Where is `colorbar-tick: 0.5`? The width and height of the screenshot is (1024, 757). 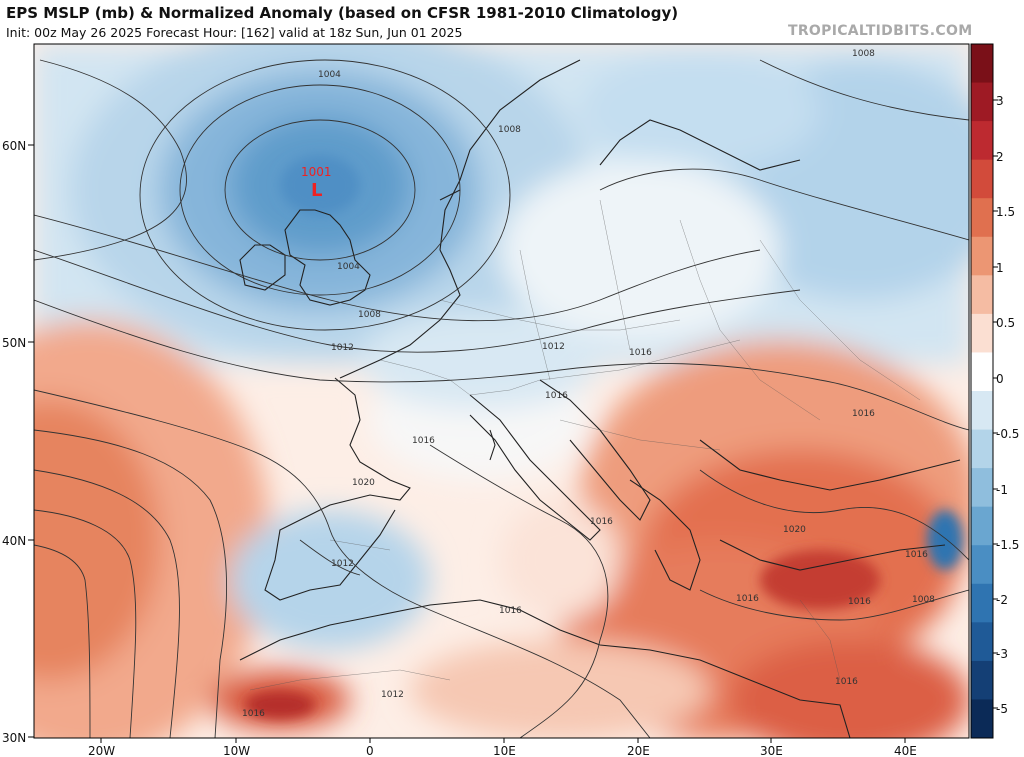 colorbar-tick: 0.5 is located at coordinates (1005, 323).